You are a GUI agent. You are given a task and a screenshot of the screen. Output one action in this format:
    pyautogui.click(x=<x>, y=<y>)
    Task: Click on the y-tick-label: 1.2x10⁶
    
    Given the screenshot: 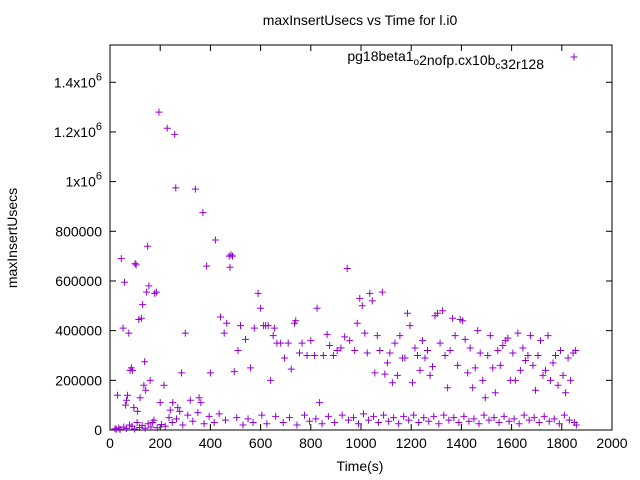 What is the action you would take?
    pyautogui.click(x=78, y=130)
    